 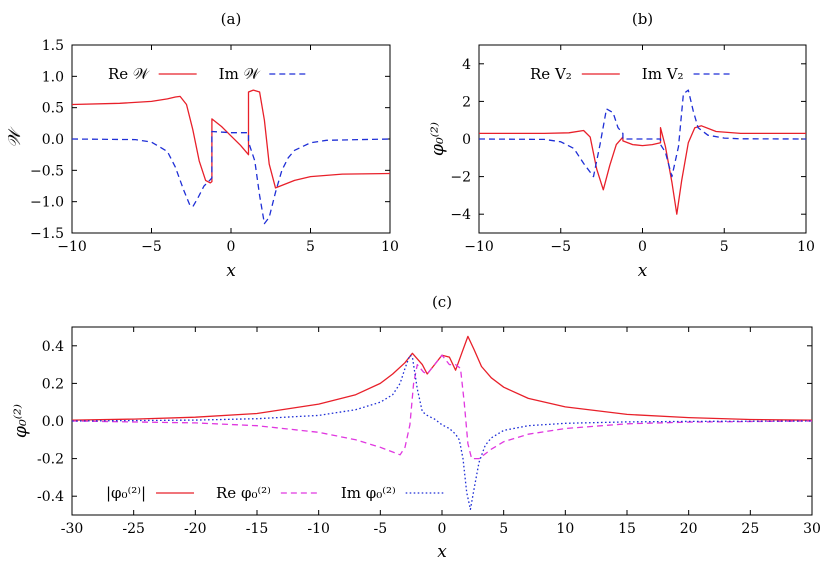 What do you see at coordinates (72, 529) in the screenshot?
I see `x-tick-label: -30` at bounding box center [72, 529].